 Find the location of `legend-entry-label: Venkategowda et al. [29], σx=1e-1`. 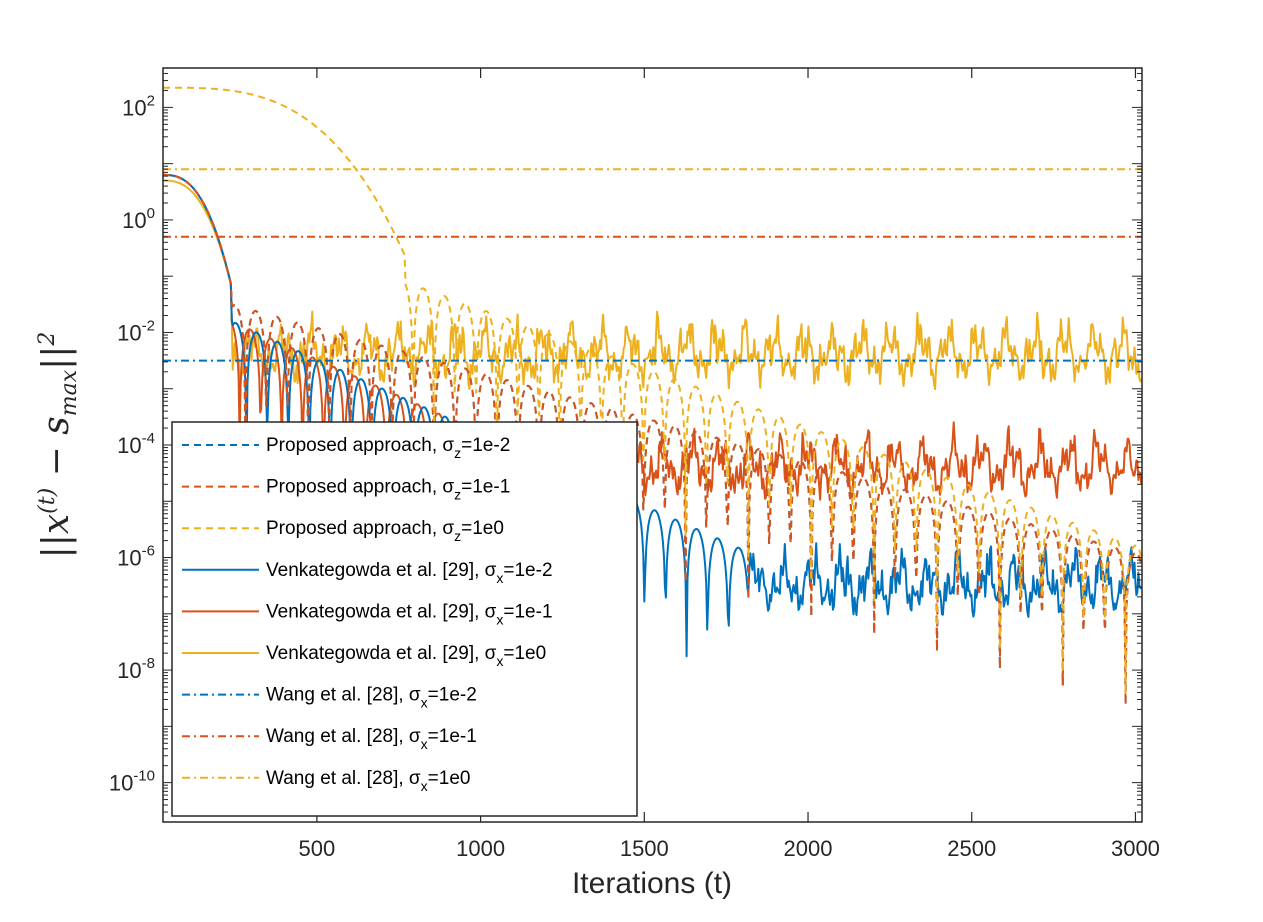

legend-entry-label: Venkategowda et al. [29], σx=1e-1 is located at coordinates (409, 614).